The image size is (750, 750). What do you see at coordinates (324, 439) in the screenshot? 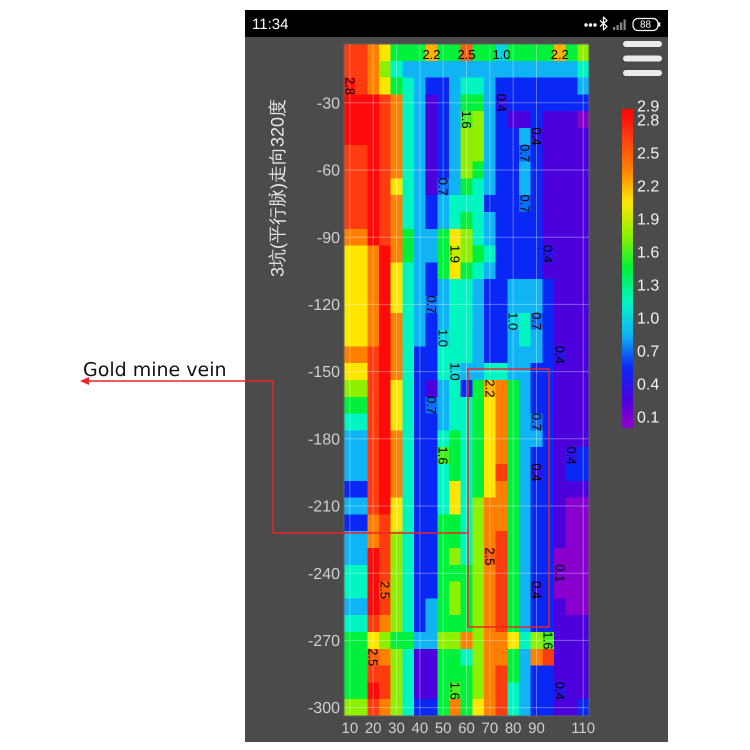
I see `y-tick-label: -180` at bounding box center [324, 439].